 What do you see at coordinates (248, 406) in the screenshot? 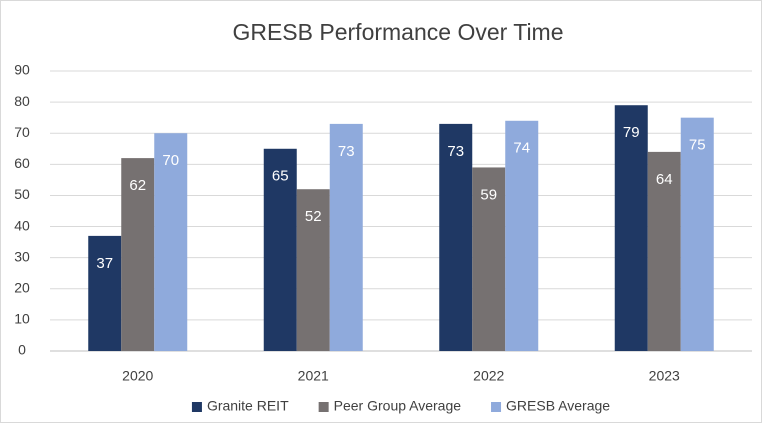
I see `legend-label: Granite REIT` at bounding box center [248, 406].